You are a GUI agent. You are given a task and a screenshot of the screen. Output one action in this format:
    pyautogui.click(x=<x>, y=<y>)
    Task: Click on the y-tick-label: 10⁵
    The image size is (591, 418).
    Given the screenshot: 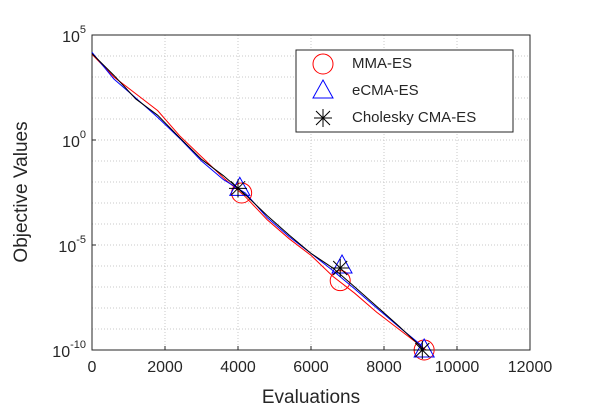 What is the action you would take?
    pyautogui.click(x=74, y=35)
    